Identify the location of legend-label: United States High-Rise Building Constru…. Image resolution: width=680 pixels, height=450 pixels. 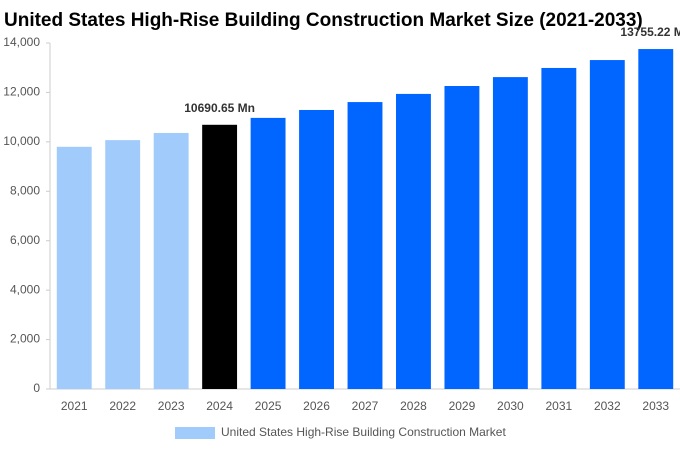
(363, 432).